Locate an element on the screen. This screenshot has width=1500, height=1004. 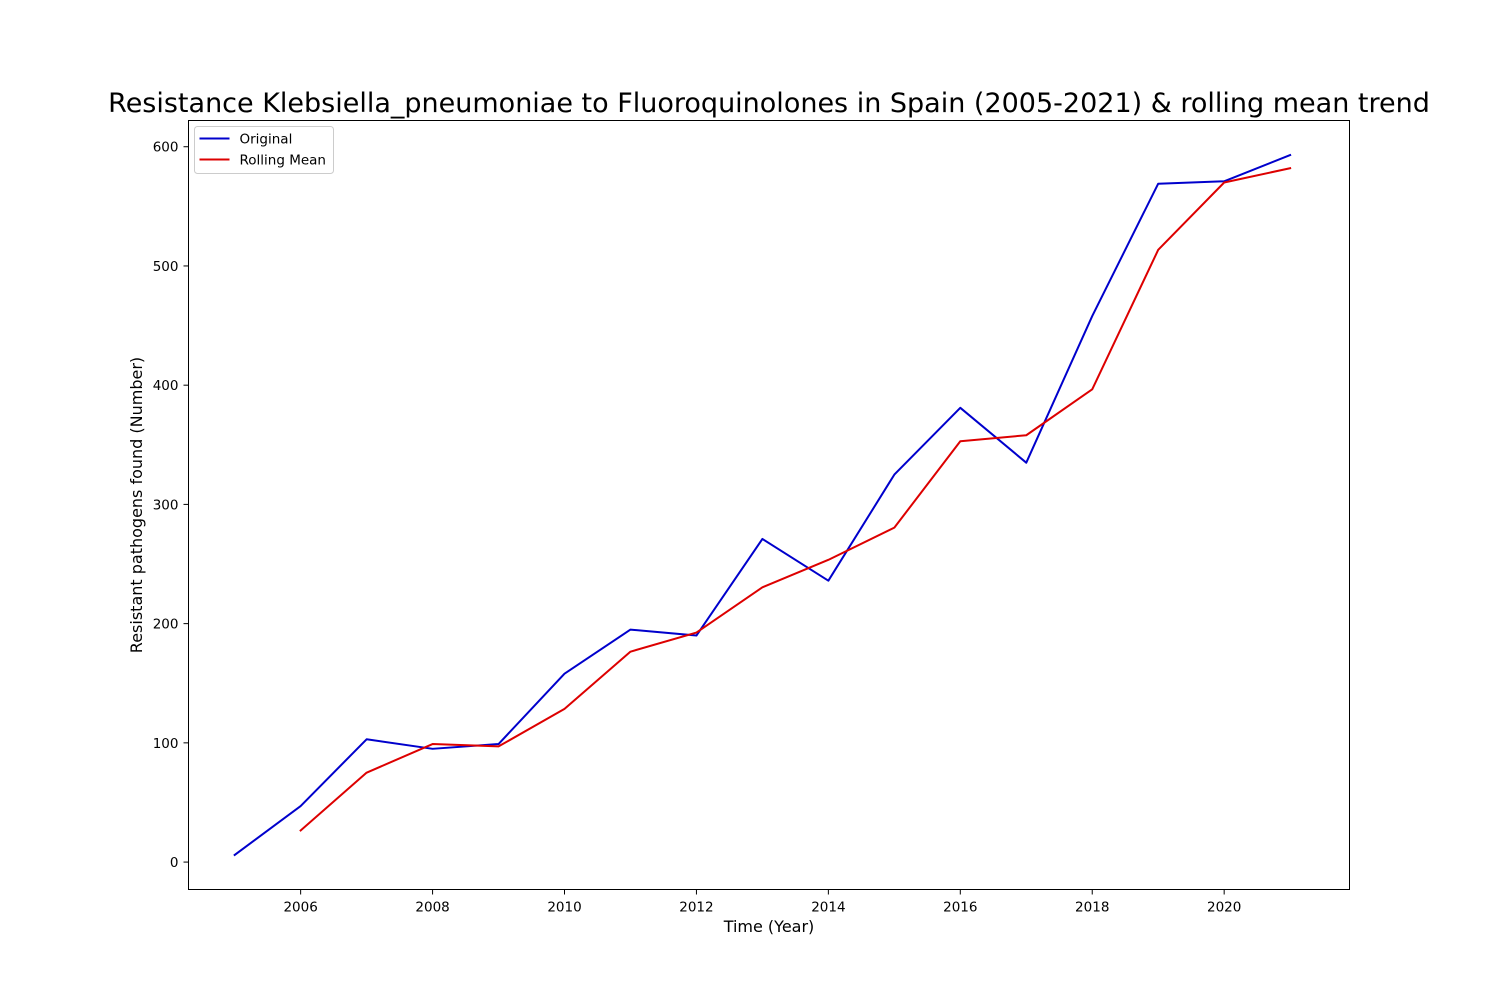
y-tick-label: 300 is located at coordinates (166, 505).